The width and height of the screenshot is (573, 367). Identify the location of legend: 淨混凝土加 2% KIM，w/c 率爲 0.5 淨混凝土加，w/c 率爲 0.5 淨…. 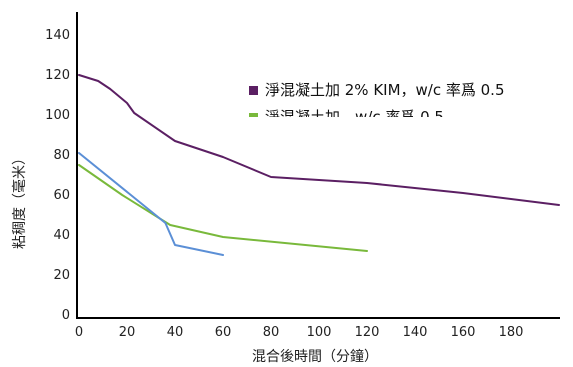
(381, 117).